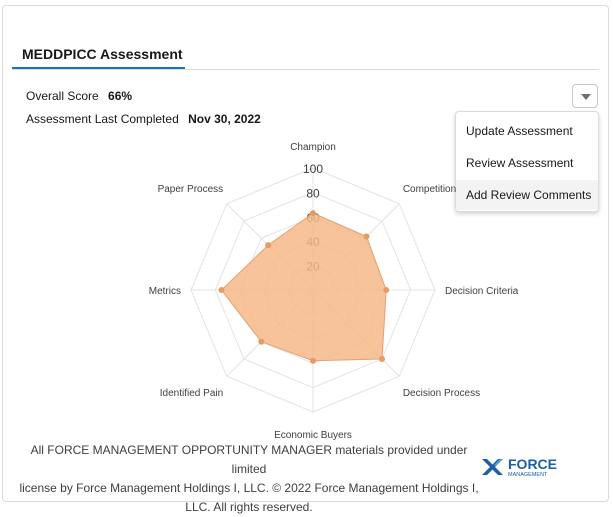  I want to click on radar-series, so click(304, 287).